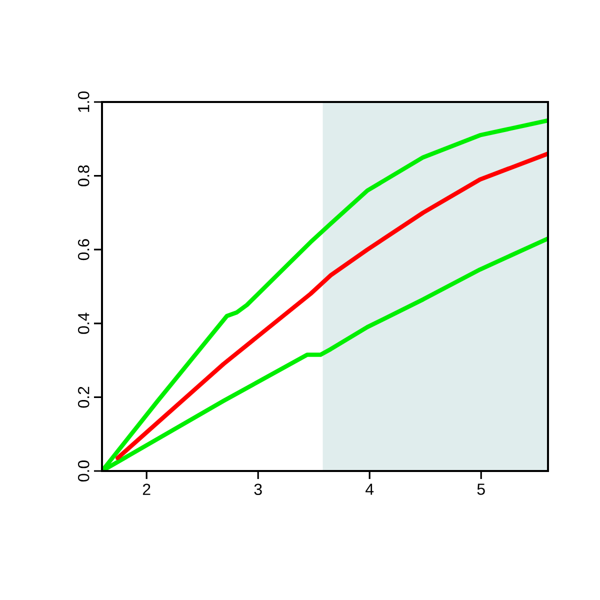 Image resolution: width=600 pixels, height=600 pixels. I want to click on y-tick-label: 1.0, so click(84, 101).